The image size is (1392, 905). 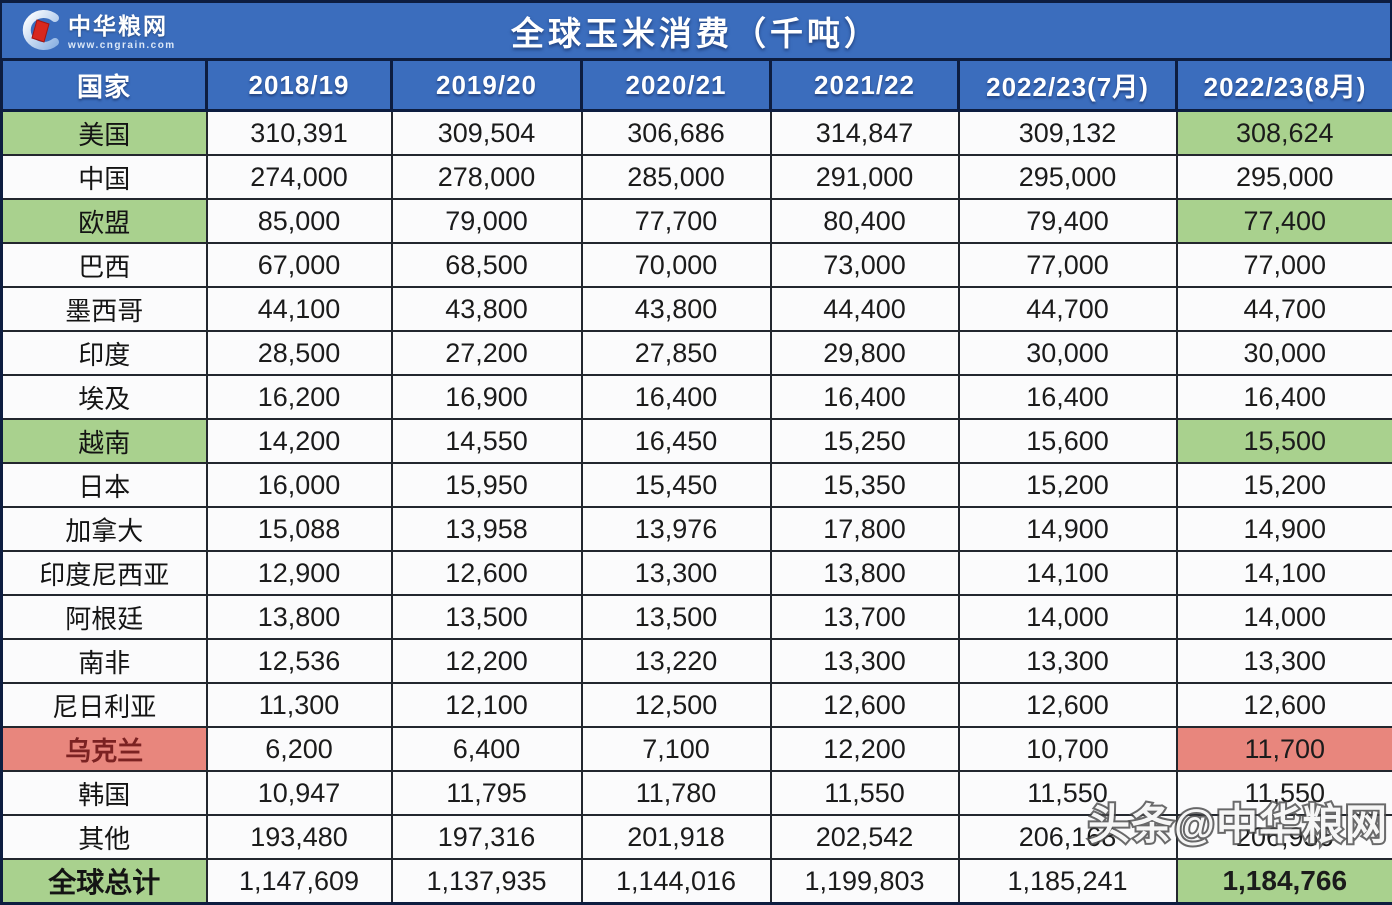 I want to click on country-cell: 全球总计, so click(x=104, y=881).